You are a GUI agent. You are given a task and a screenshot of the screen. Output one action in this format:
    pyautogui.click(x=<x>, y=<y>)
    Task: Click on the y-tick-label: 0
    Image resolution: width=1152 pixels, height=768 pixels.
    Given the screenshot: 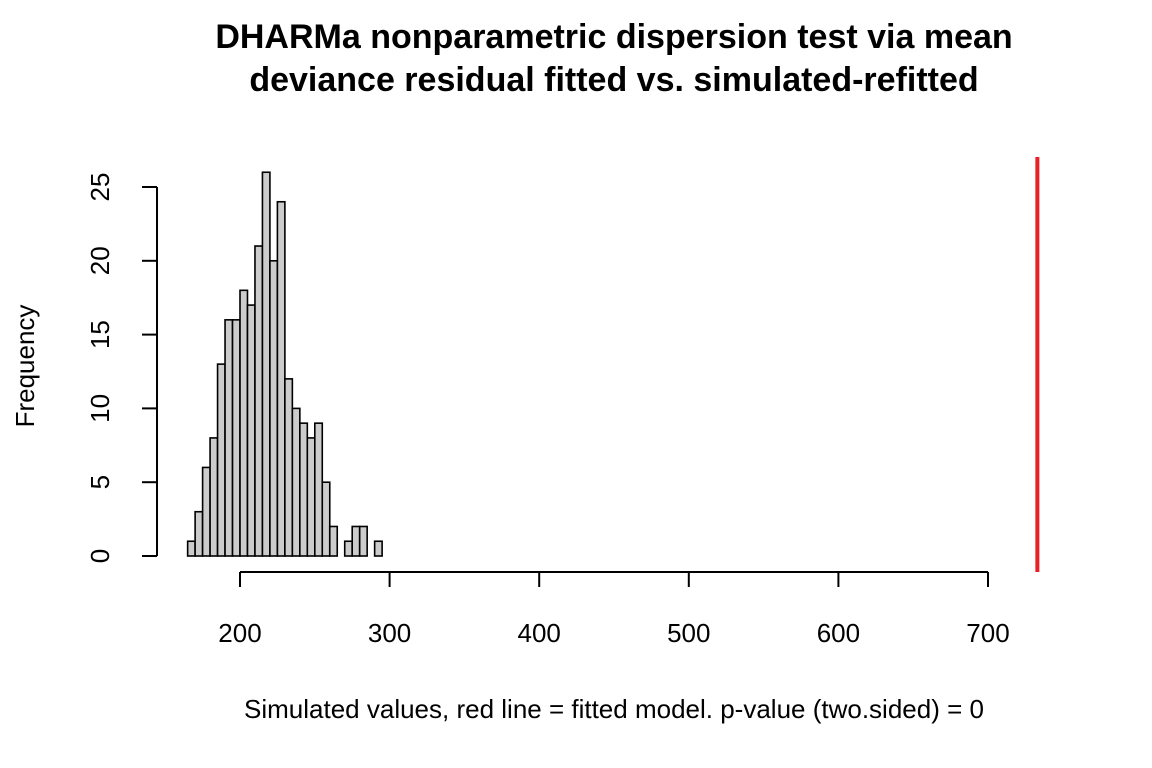 What is the action you would take?
    pyautogui.click(x=100, y=556)
    